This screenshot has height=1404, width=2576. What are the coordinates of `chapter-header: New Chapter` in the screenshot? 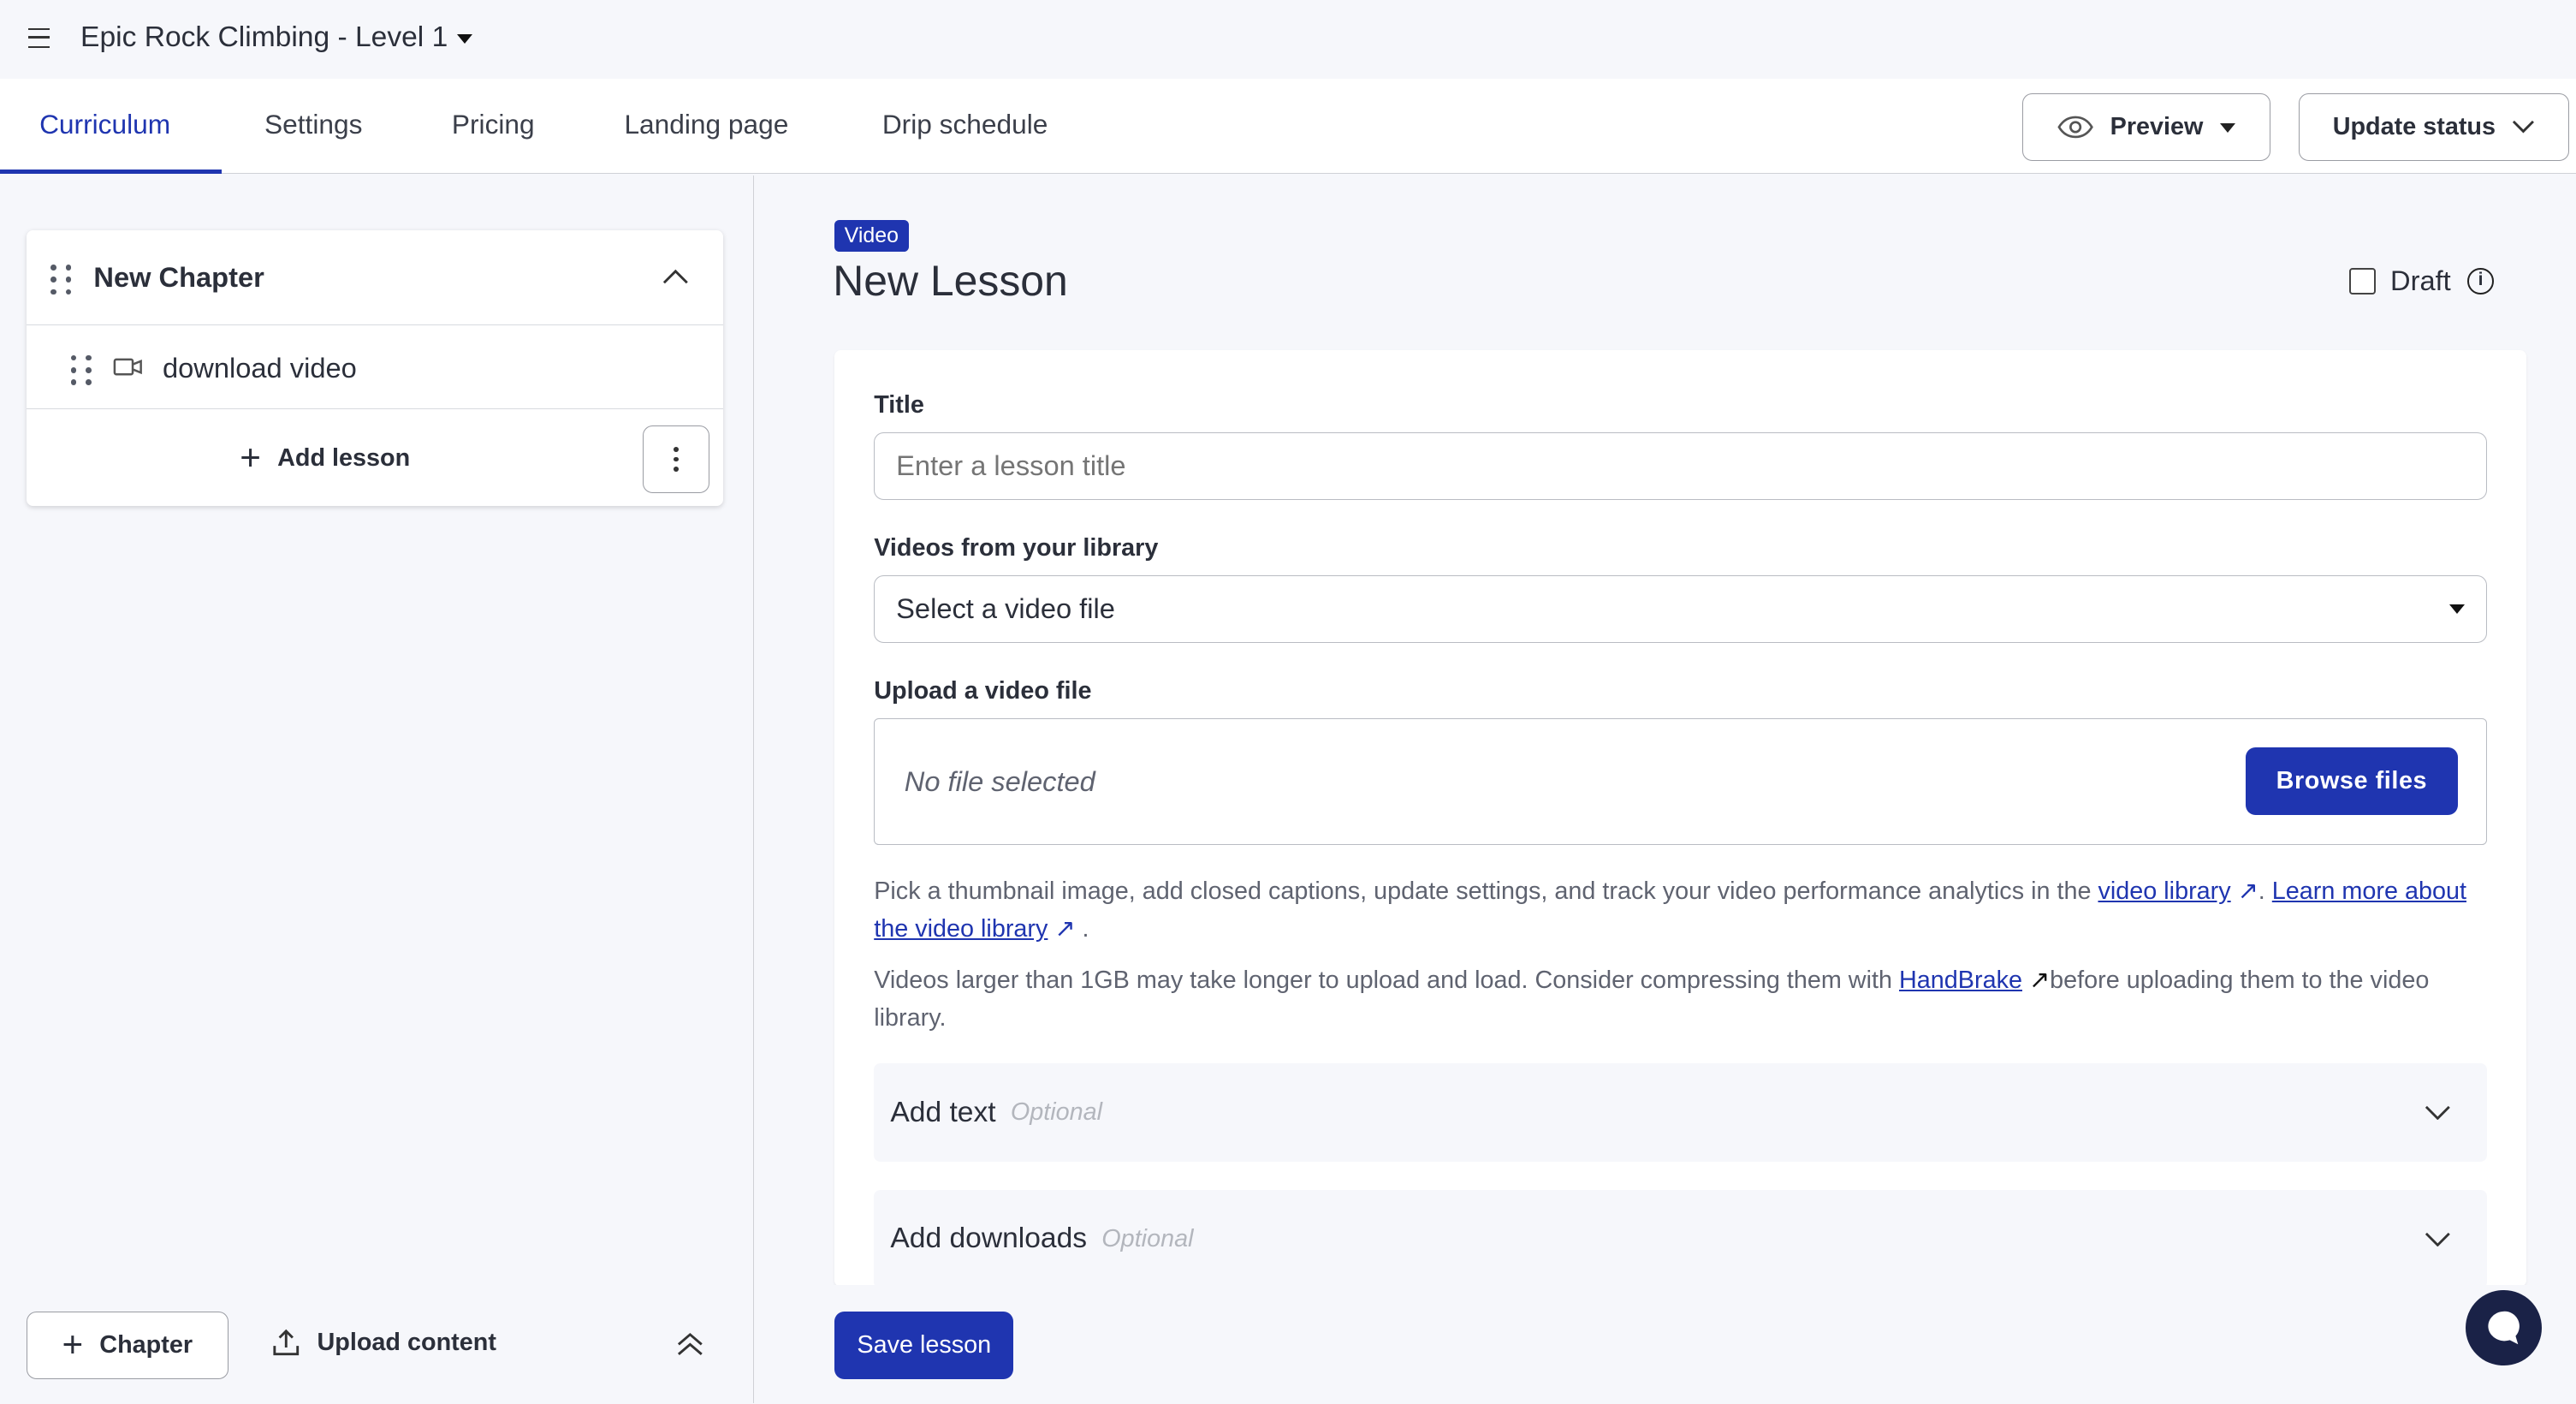 It's located at (374, 278).